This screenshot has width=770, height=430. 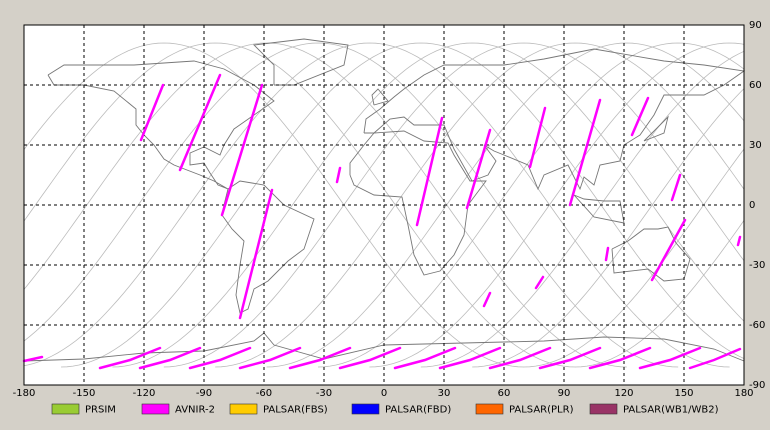 What do you see at coordinates (743, 393) in the screenshot?
I see `x-tick-label: 180` at bounding box center [743, 393].